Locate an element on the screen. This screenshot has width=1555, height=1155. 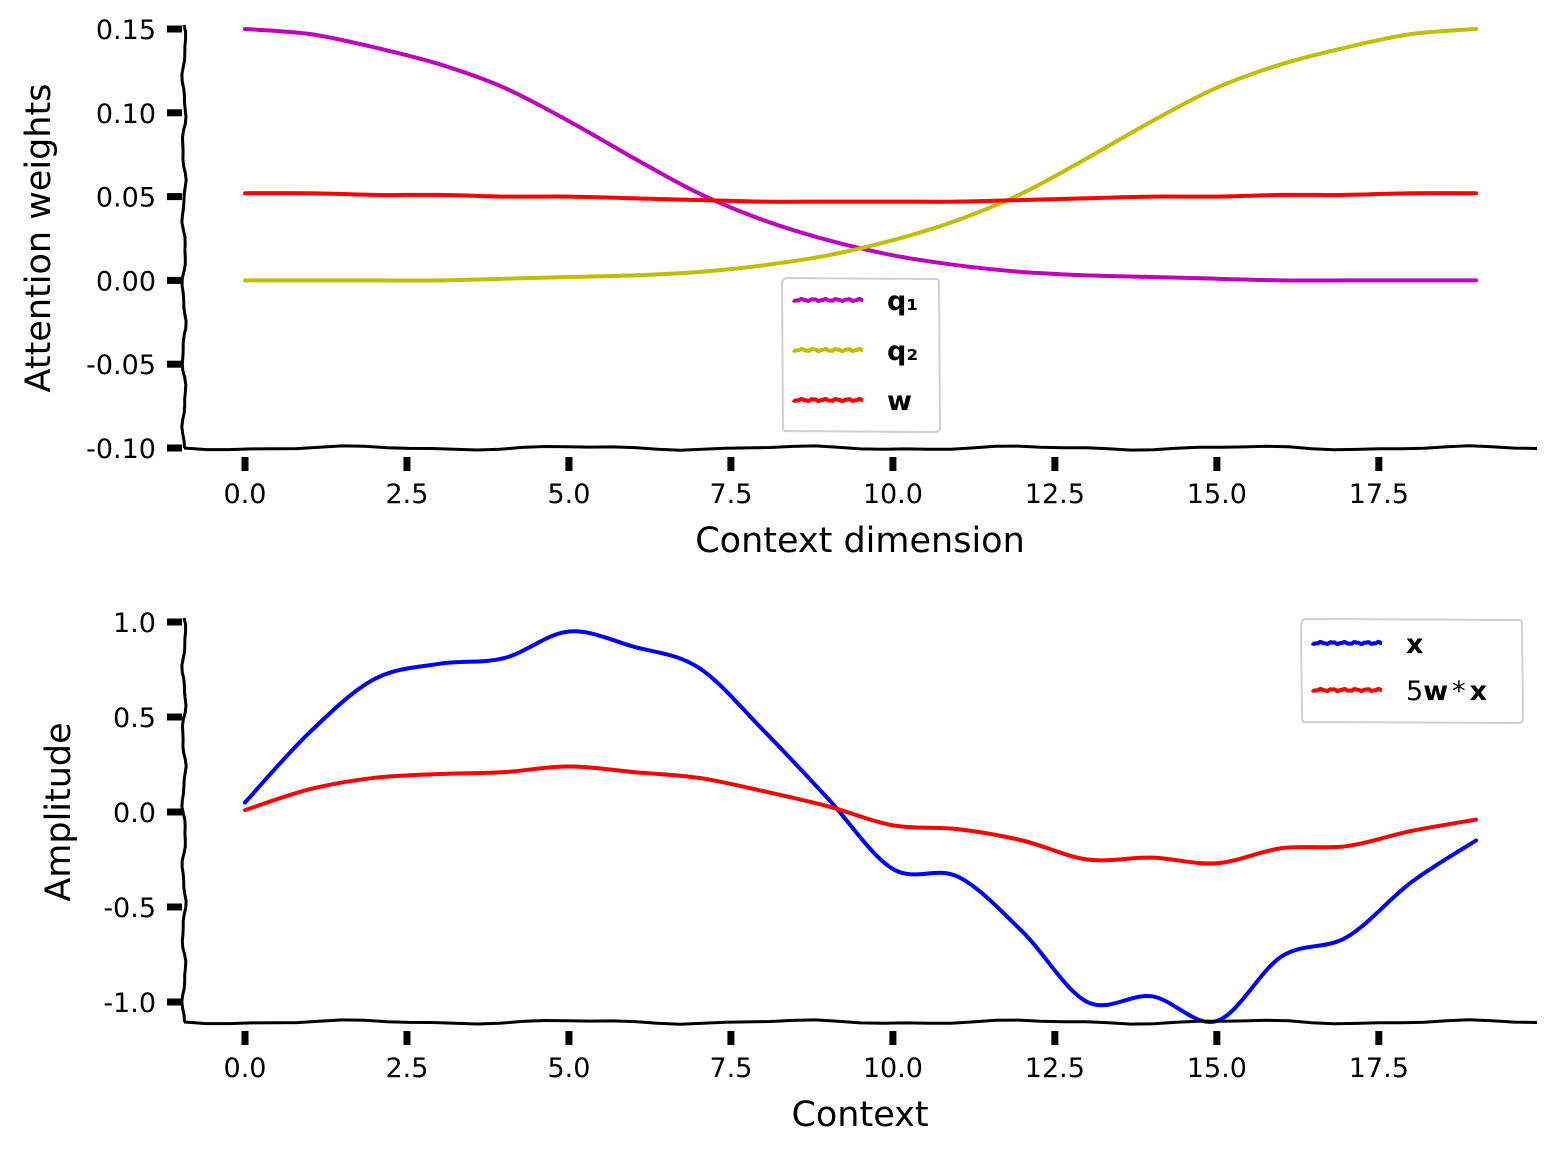
attention-y-axis-label: Attention weights is located at coordinates (39, 238).